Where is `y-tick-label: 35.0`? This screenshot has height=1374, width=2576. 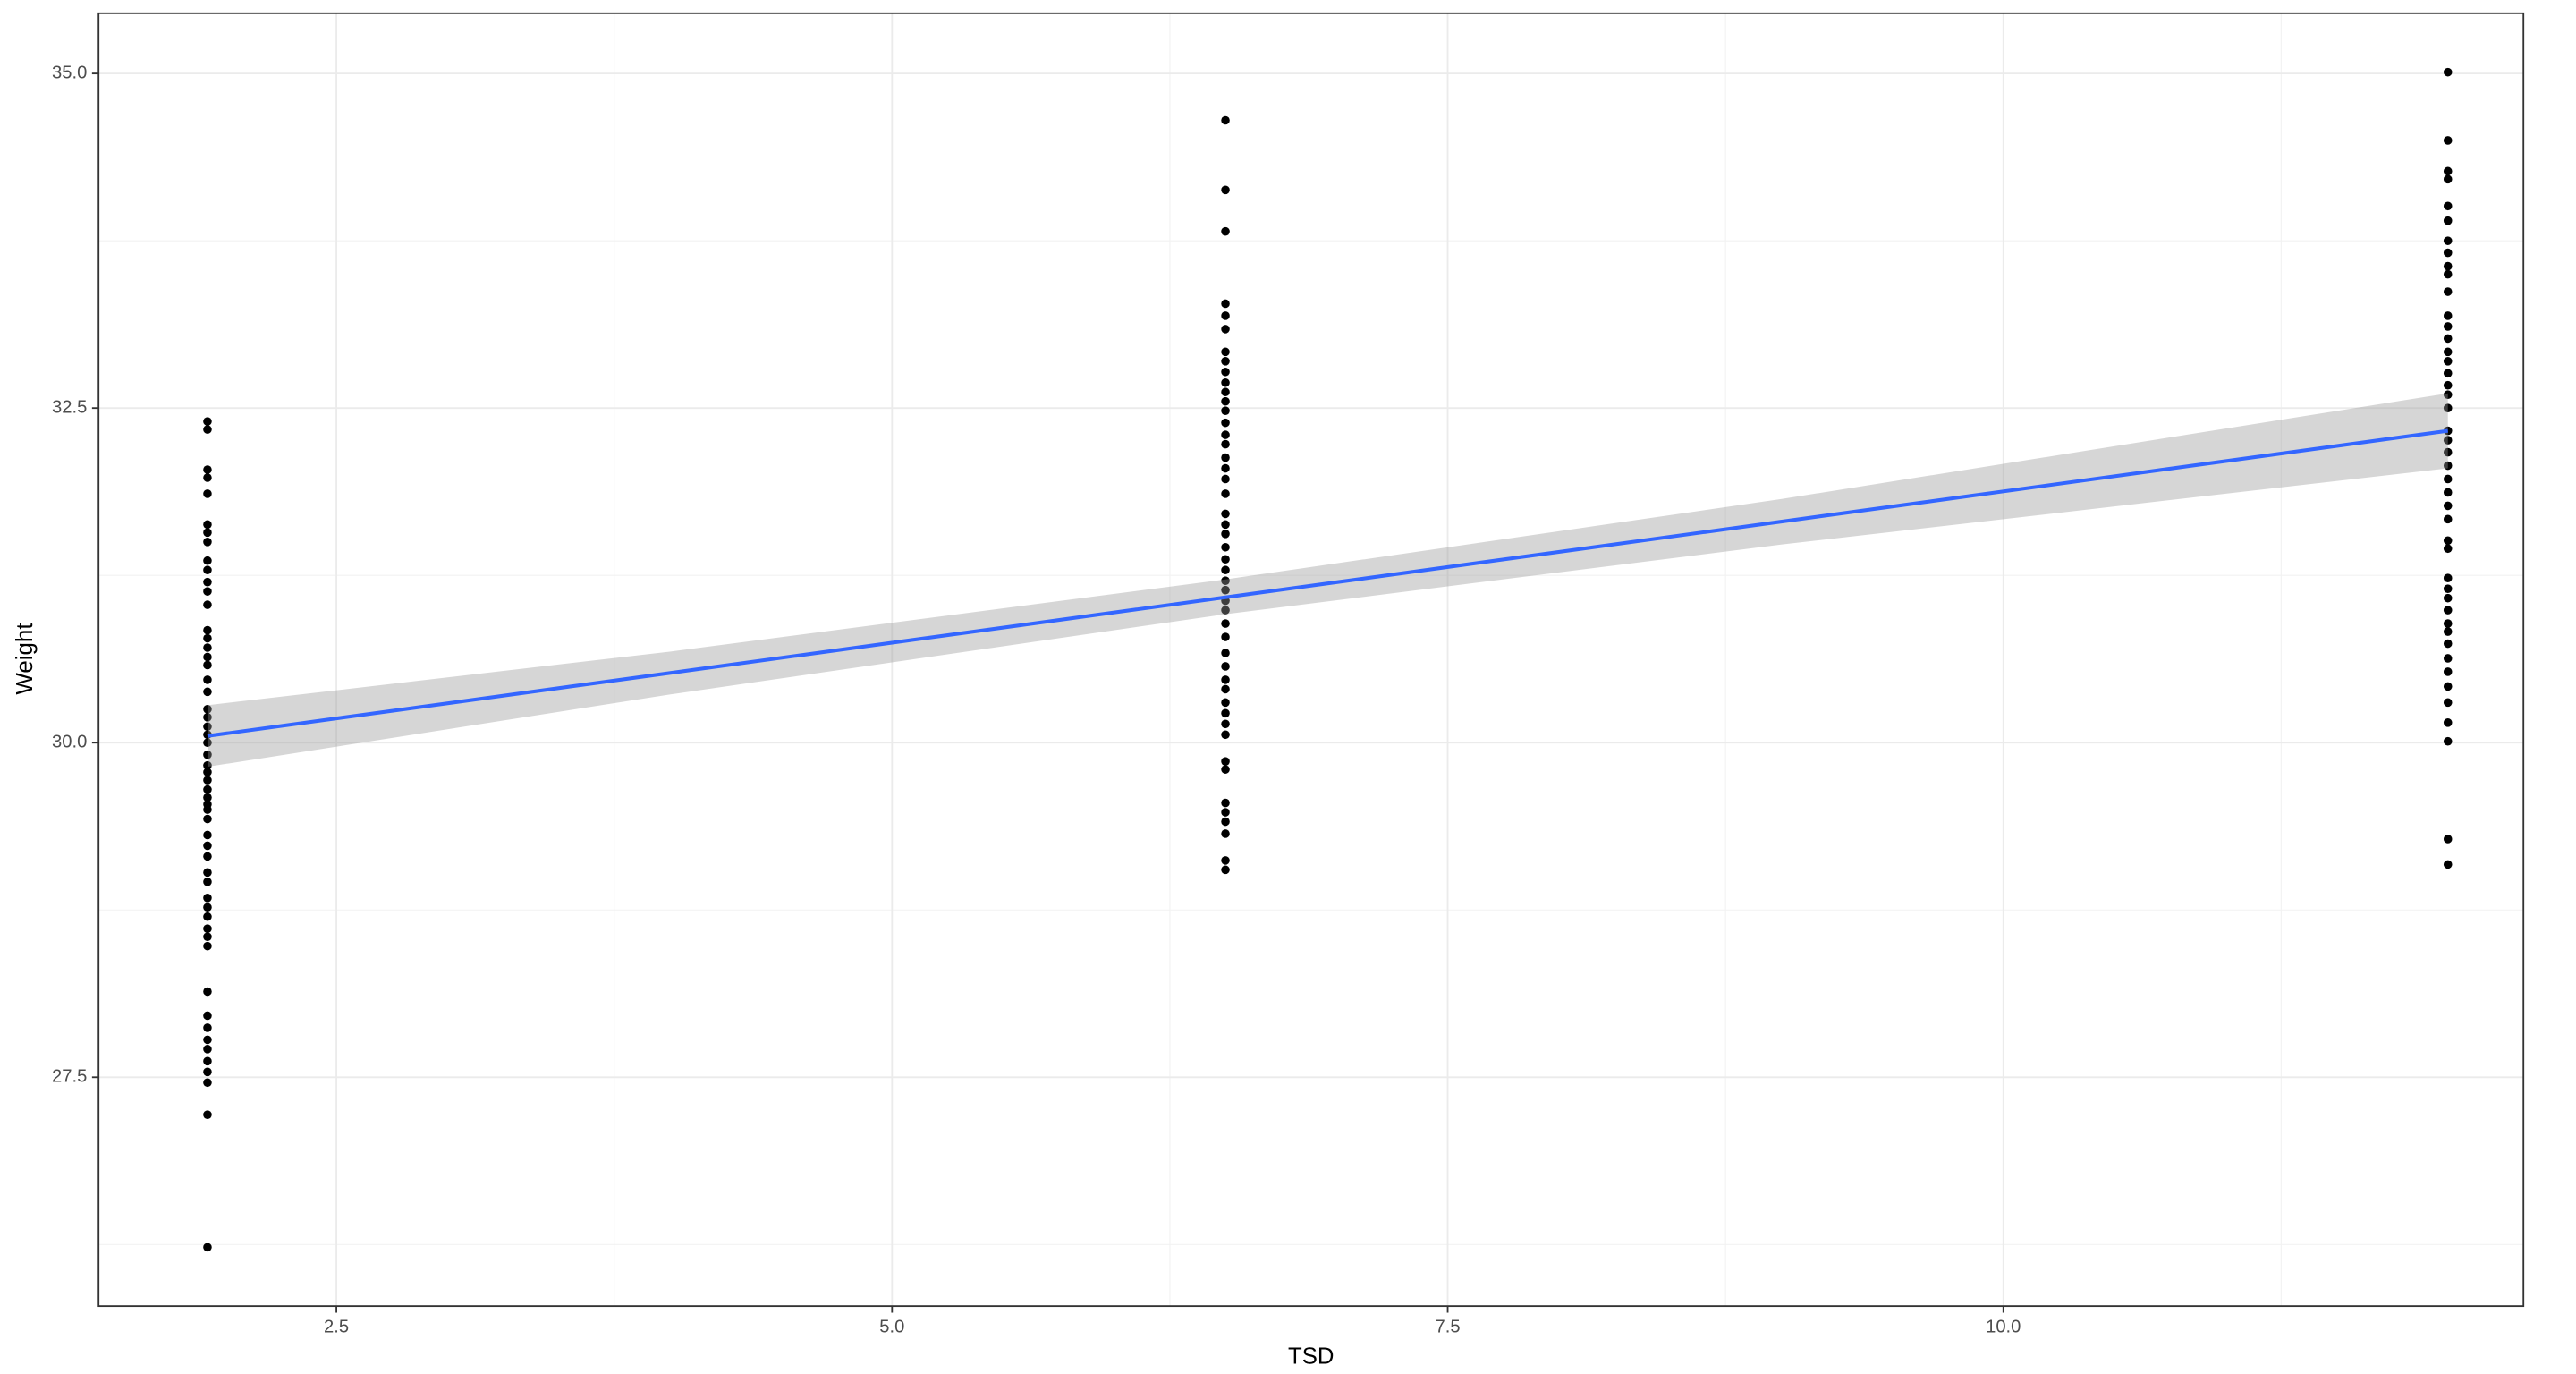
y-tick-label: 35.0 is located at coordinates (69, 72).